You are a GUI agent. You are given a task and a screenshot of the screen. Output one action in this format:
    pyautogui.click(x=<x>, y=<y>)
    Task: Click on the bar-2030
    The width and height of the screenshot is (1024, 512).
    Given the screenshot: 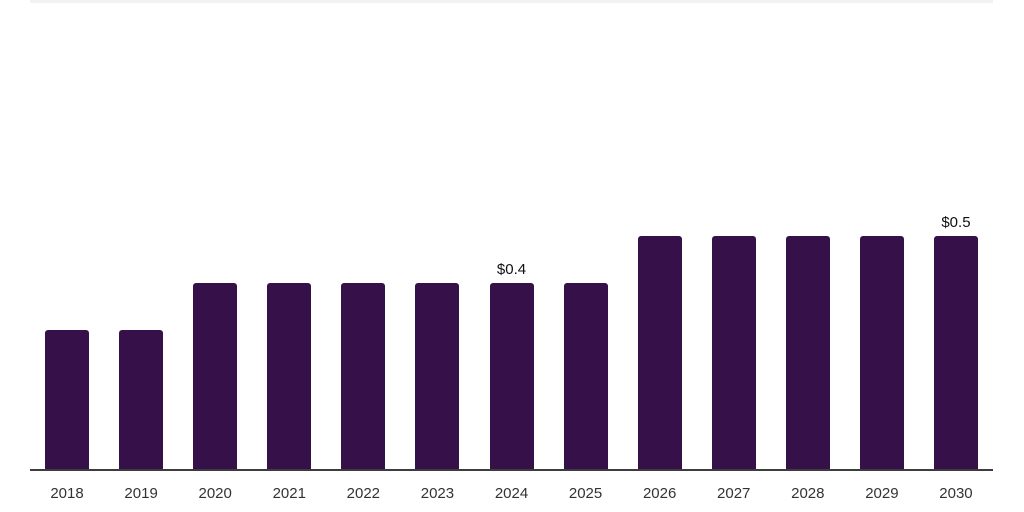 What is the action you would take?
    pyautogui.click(x=955, y=353)
    